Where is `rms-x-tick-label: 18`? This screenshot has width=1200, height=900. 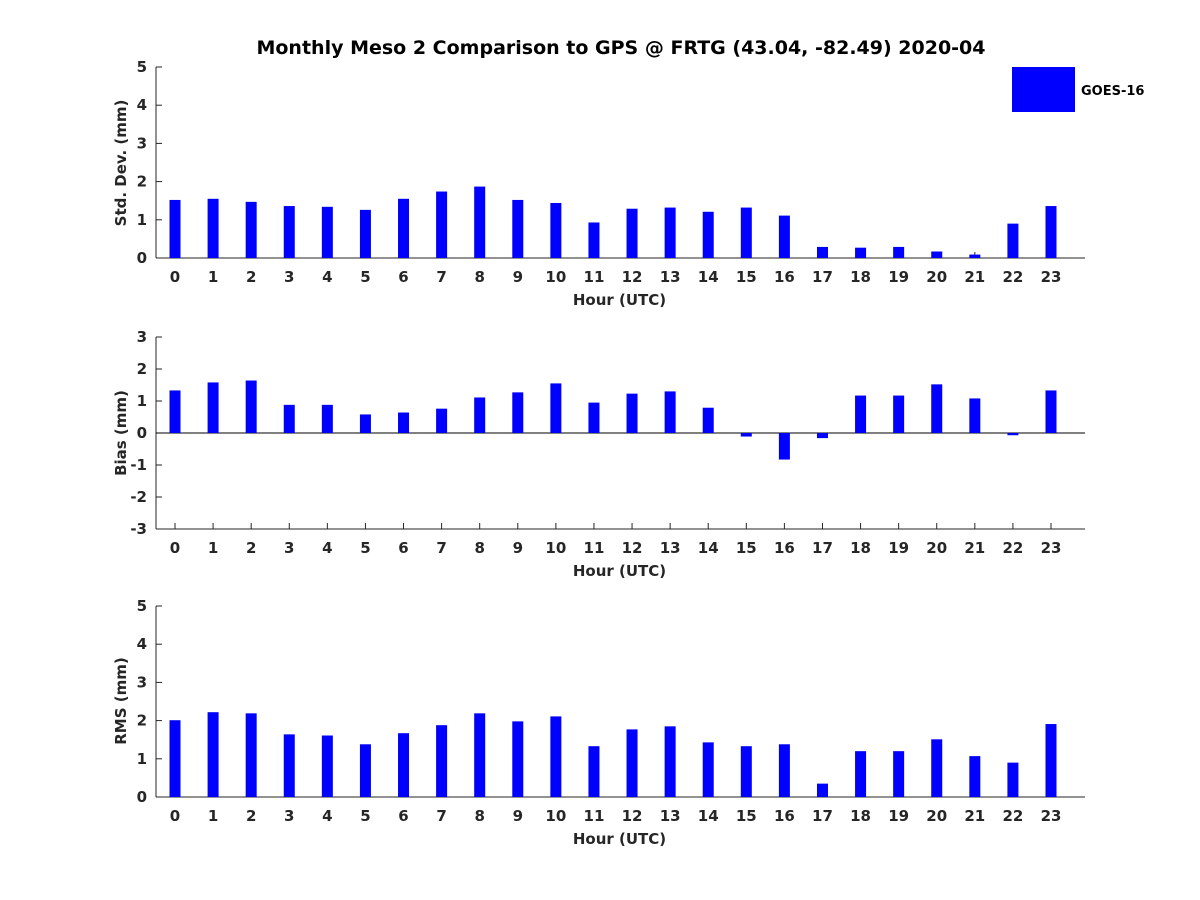
rms-x-tick-label: 18 is located at coordinates (860, 816).